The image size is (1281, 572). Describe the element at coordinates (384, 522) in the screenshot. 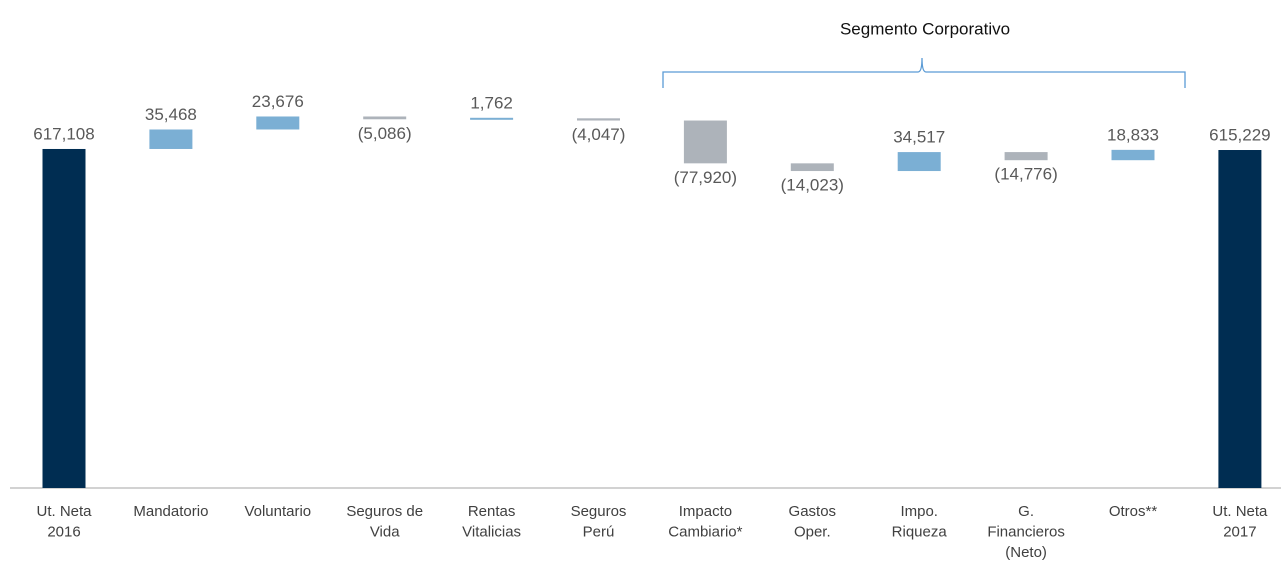

I see `x-tick-label: Seguros de Vida` at that location.